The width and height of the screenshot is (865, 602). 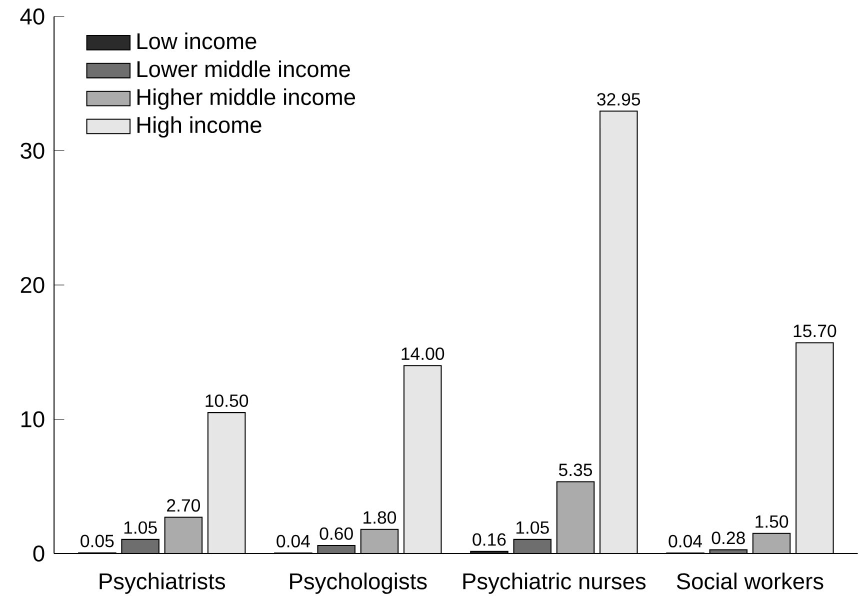 What do you see at coordinates (358, 583) in the screenshot?
I see `x-tick-label: Psychologists` at bounding box center [358, 583].